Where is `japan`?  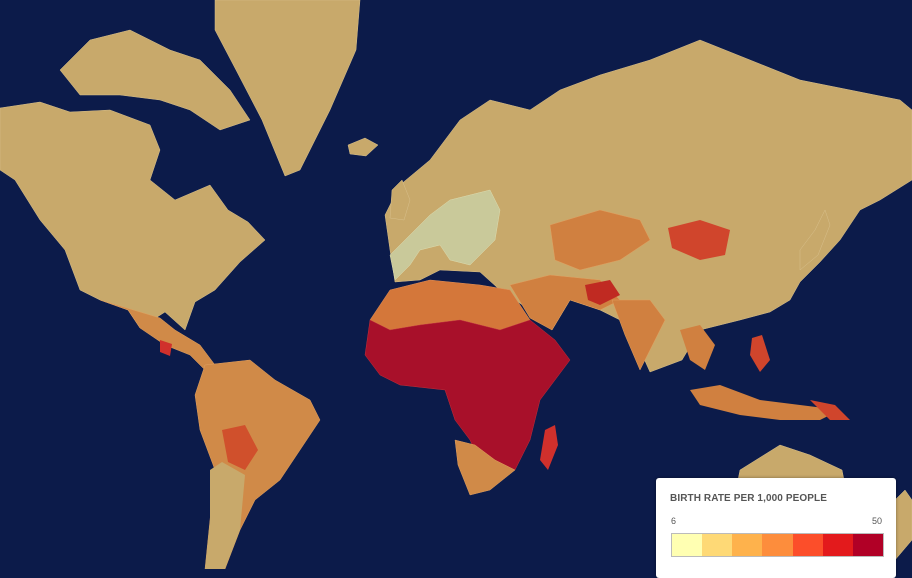 japan is located at coordinates (815, 240).